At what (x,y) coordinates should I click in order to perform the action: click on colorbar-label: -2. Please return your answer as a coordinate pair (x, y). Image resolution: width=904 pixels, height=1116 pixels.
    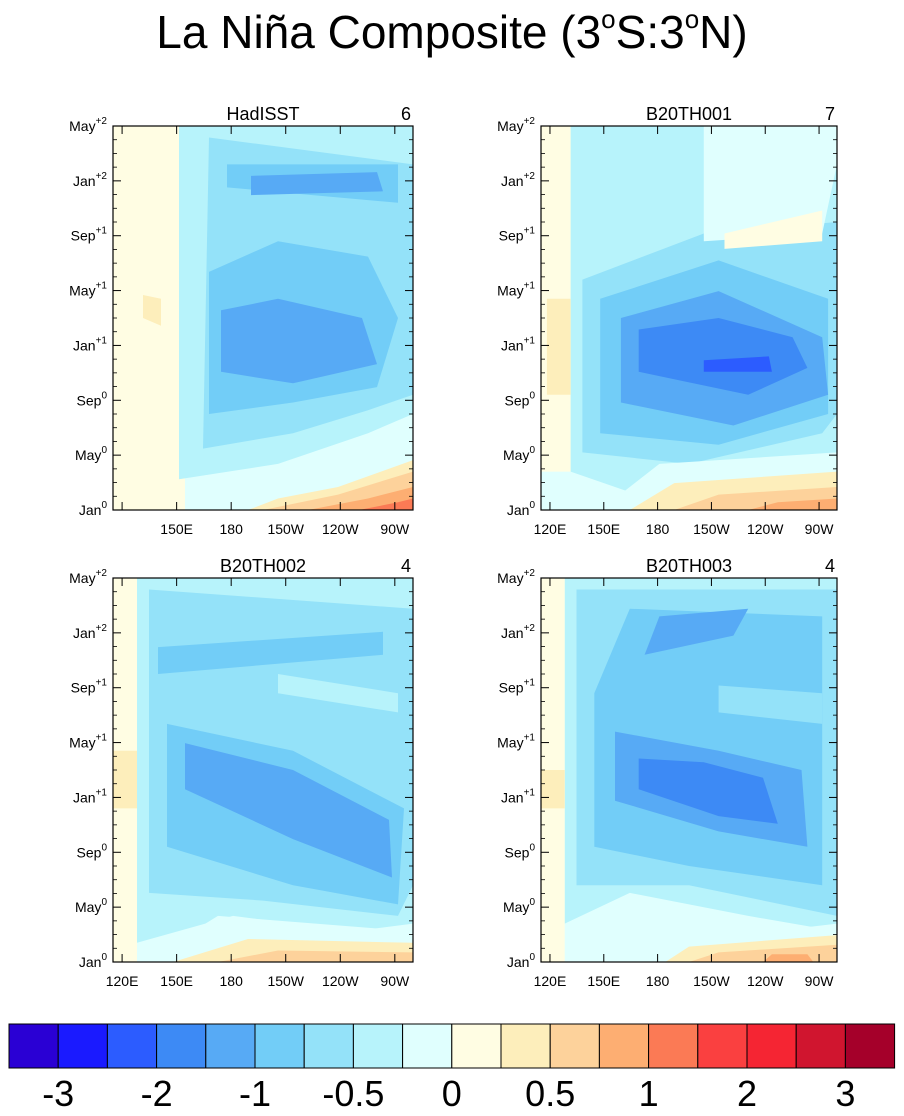
    Looking at the image, I should click on (157, 1093).